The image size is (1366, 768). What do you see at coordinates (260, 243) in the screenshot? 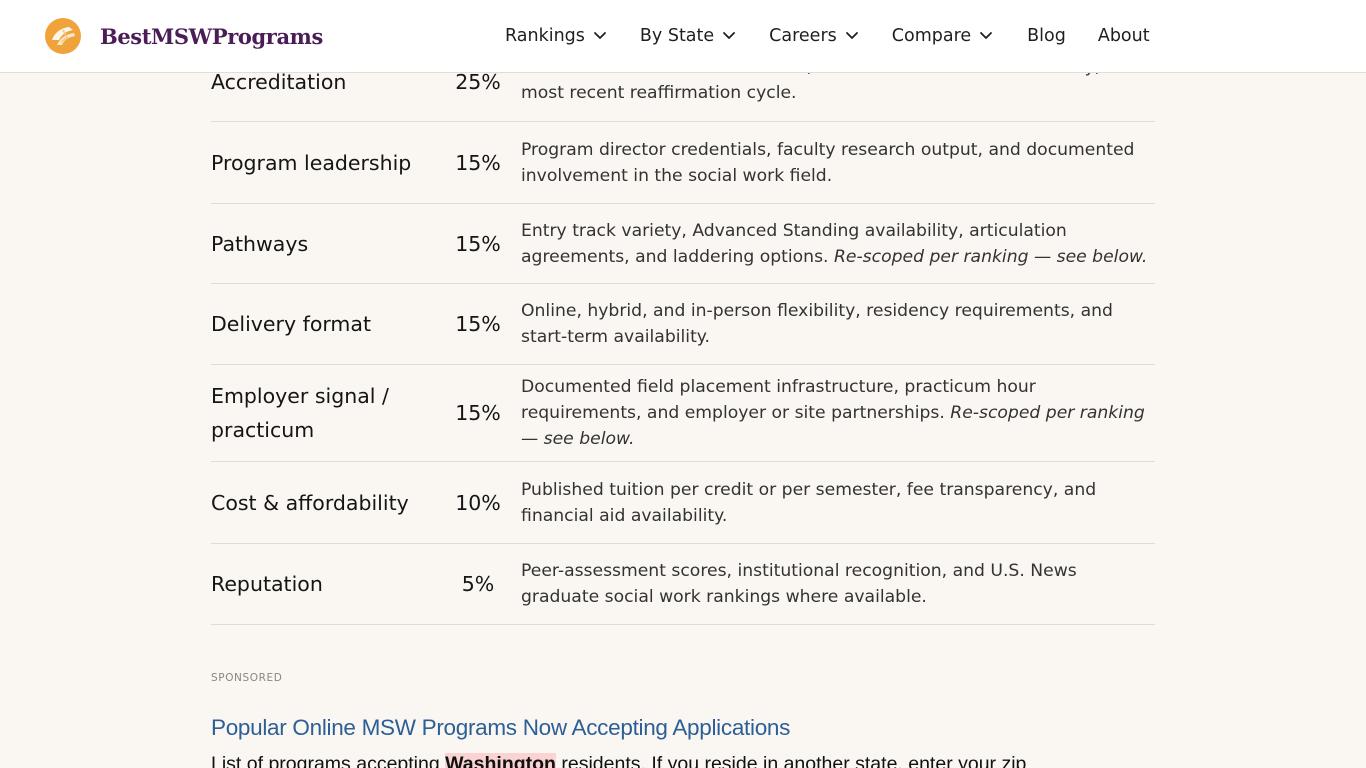
I see `factor-cell: Pathways` at bounding box center [260, 243].